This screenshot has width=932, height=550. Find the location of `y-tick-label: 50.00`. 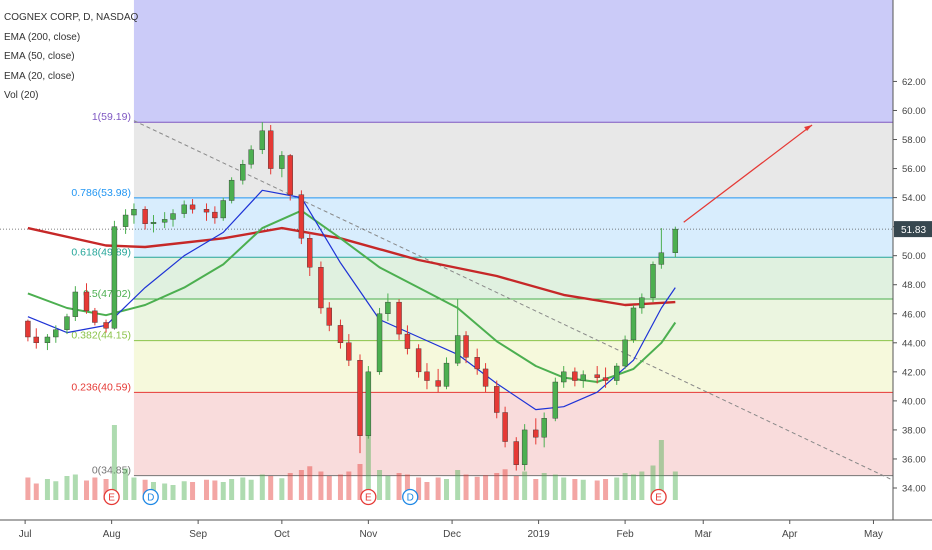

y-tick-label: 50.00 is located at coordinates (914, 256).